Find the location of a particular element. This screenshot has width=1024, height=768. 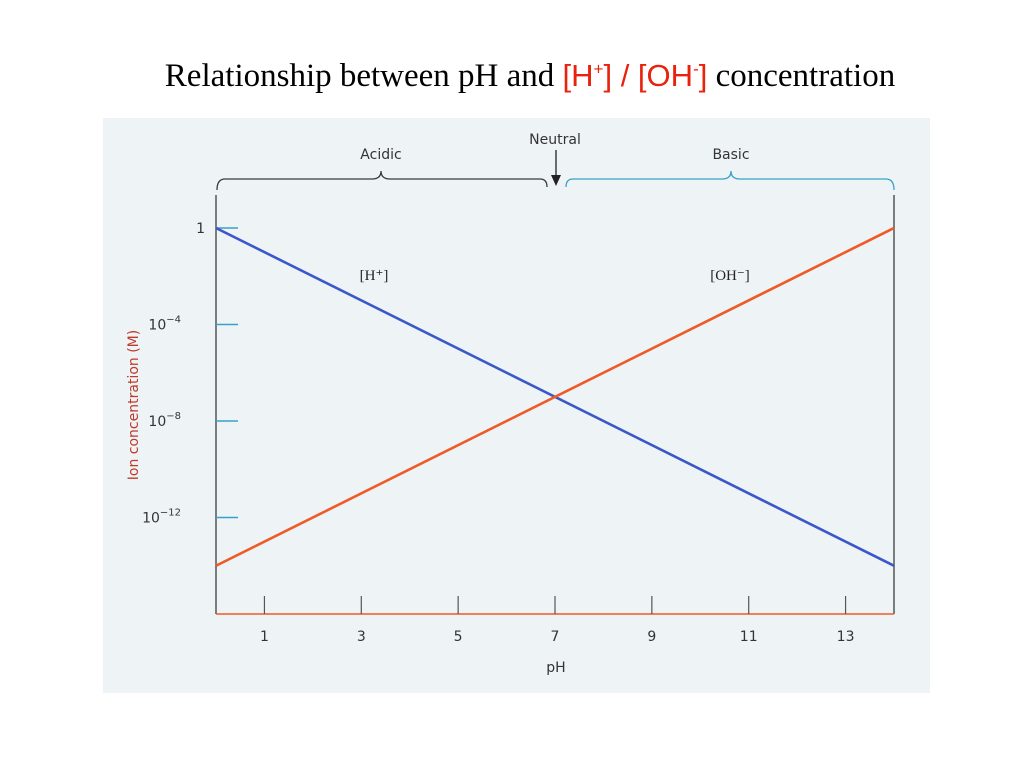

series-label-oh: [OH⁻] is located at coordinates (730, 276).